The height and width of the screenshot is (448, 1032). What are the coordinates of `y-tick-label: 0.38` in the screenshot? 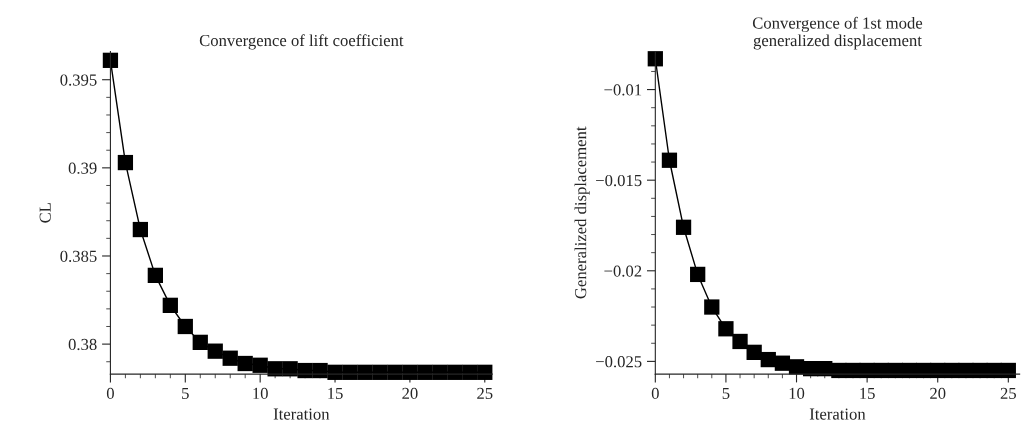 It's located at (82, 344).